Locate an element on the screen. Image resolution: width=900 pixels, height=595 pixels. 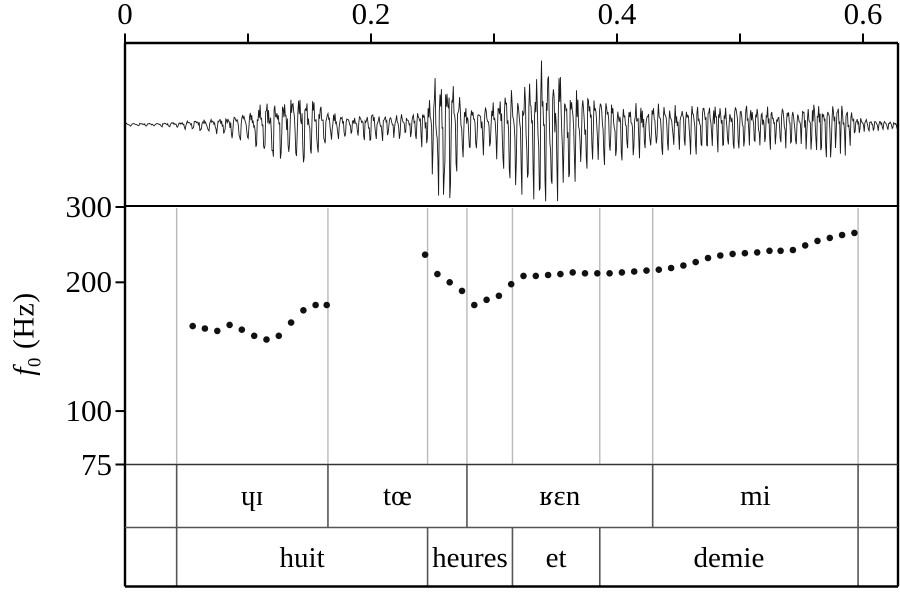
f0-contour-dots is located at coordinates (523, 286).